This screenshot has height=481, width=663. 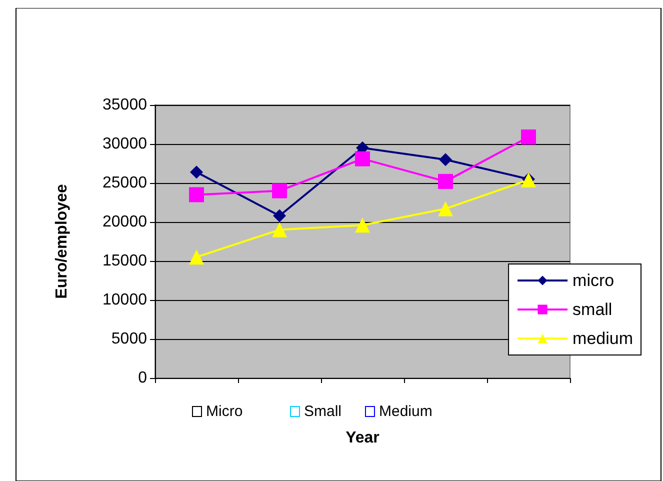 What do you see at coordinates (62, 241) in the screenshot?
I see `y-axis-title: Euro/employee` at bounding box center [62, 241].